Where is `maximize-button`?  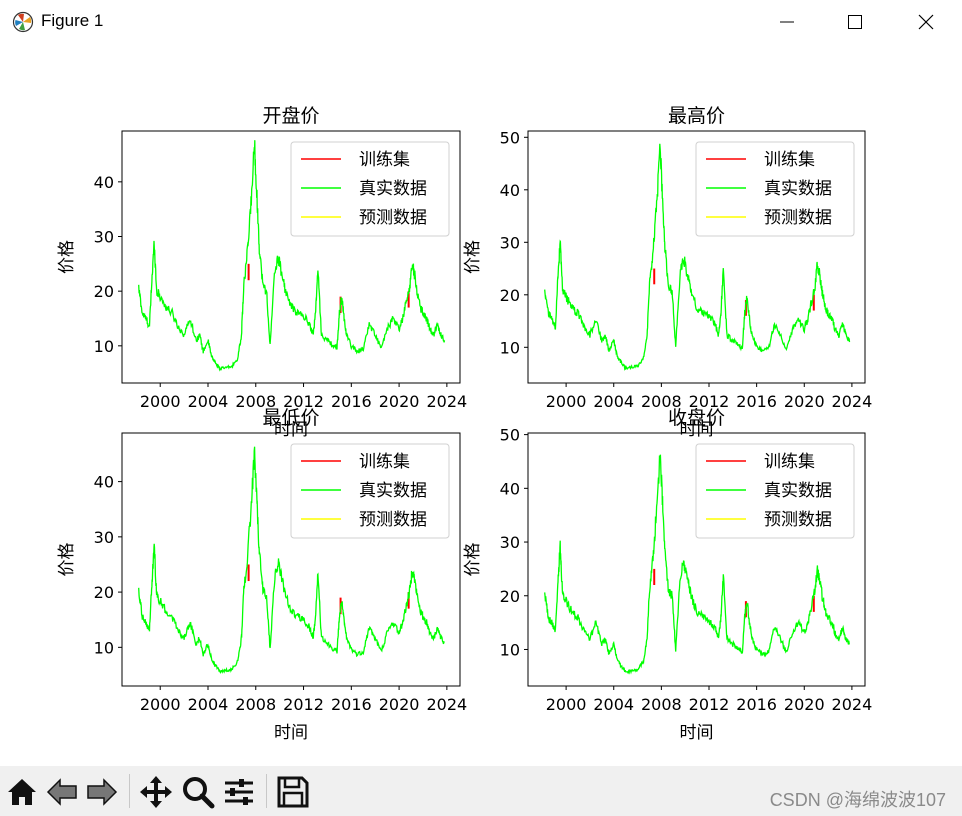
maximize-button is located at coordinates (855, 22).